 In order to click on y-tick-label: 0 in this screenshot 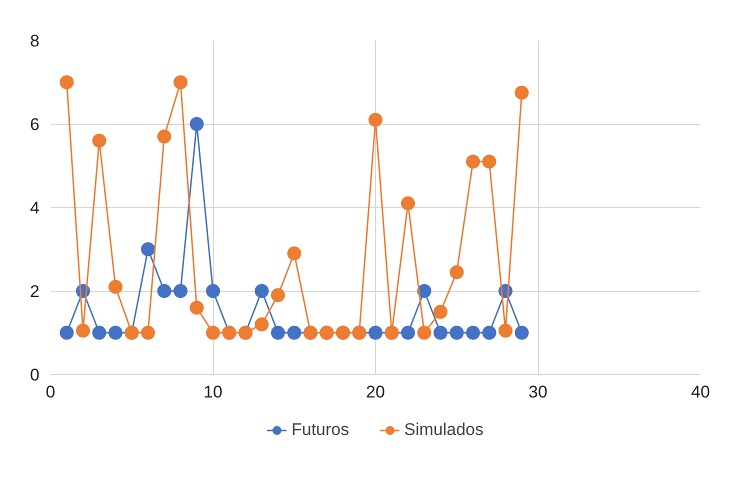, I will do `click(35, 375)`.